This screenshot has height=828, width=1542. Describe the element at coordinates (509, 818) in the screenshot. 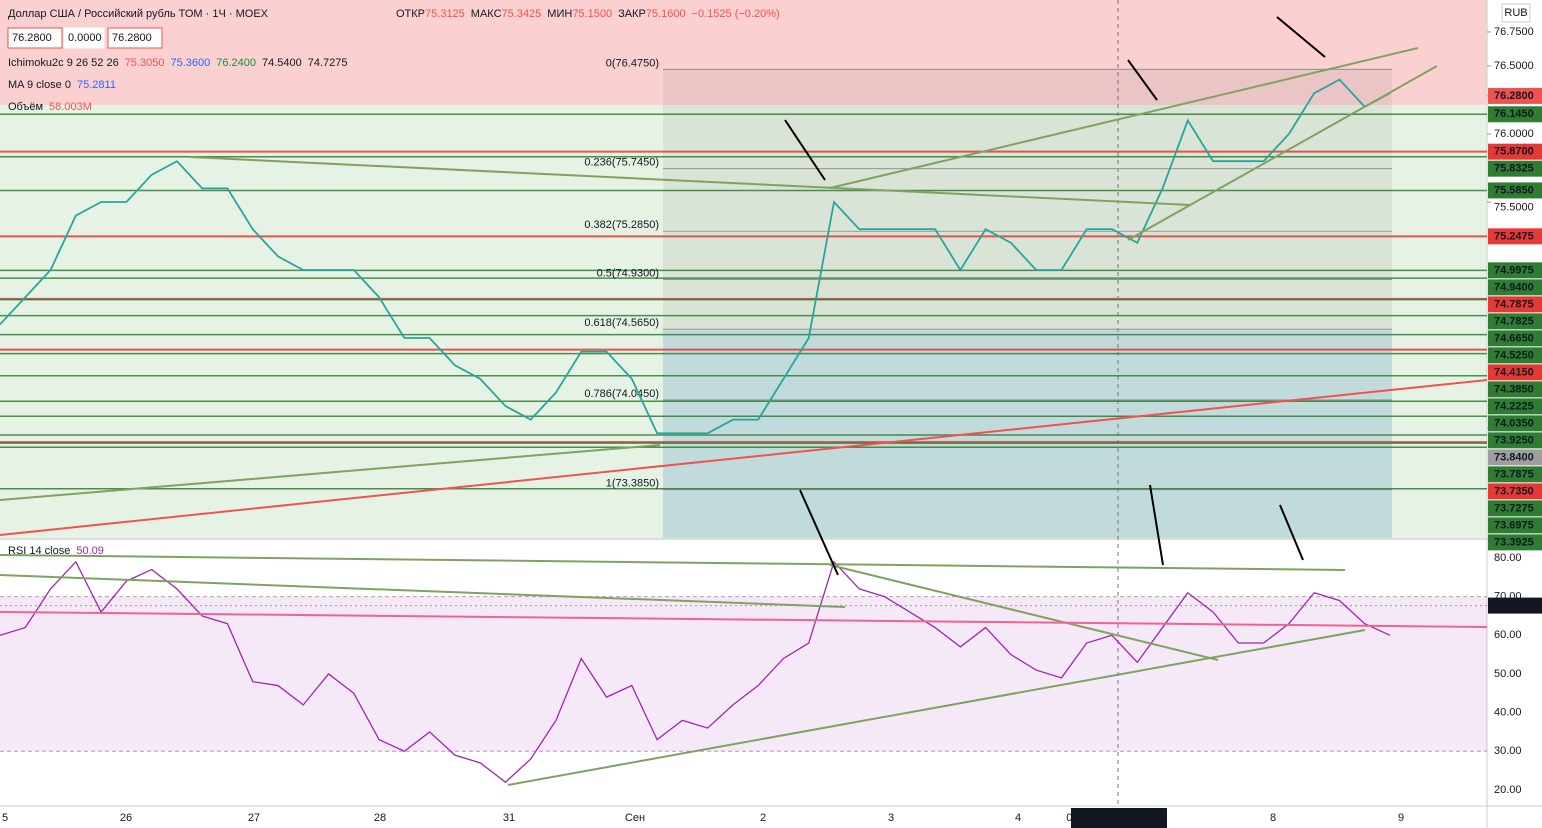

I see `time-label: 31` at that location.